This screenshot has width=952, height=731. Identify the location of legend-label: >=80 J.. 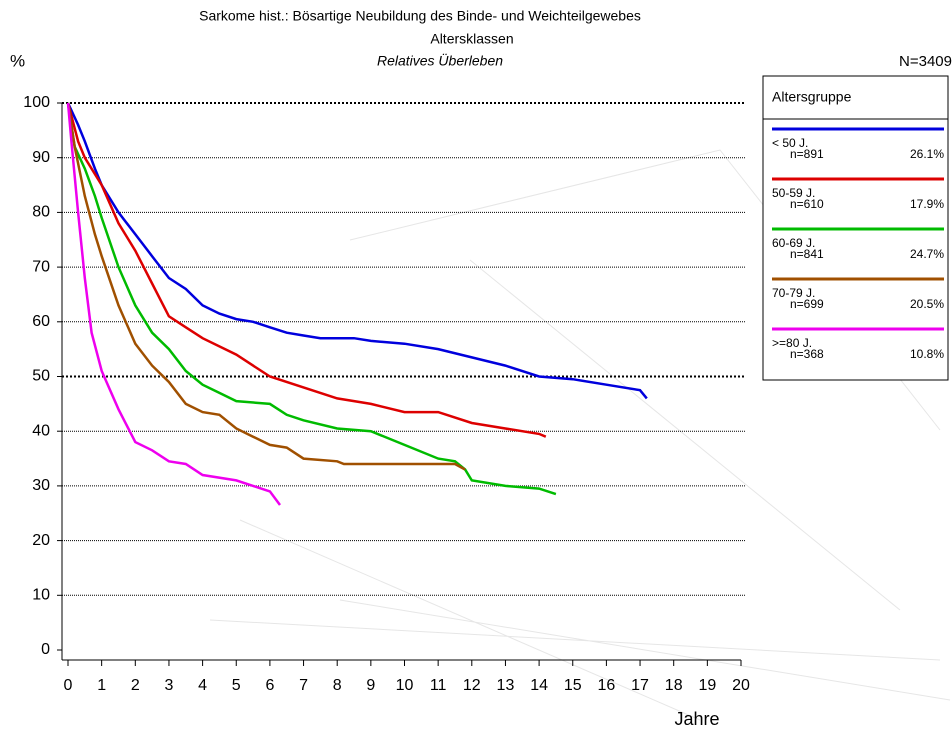
(792, 343).